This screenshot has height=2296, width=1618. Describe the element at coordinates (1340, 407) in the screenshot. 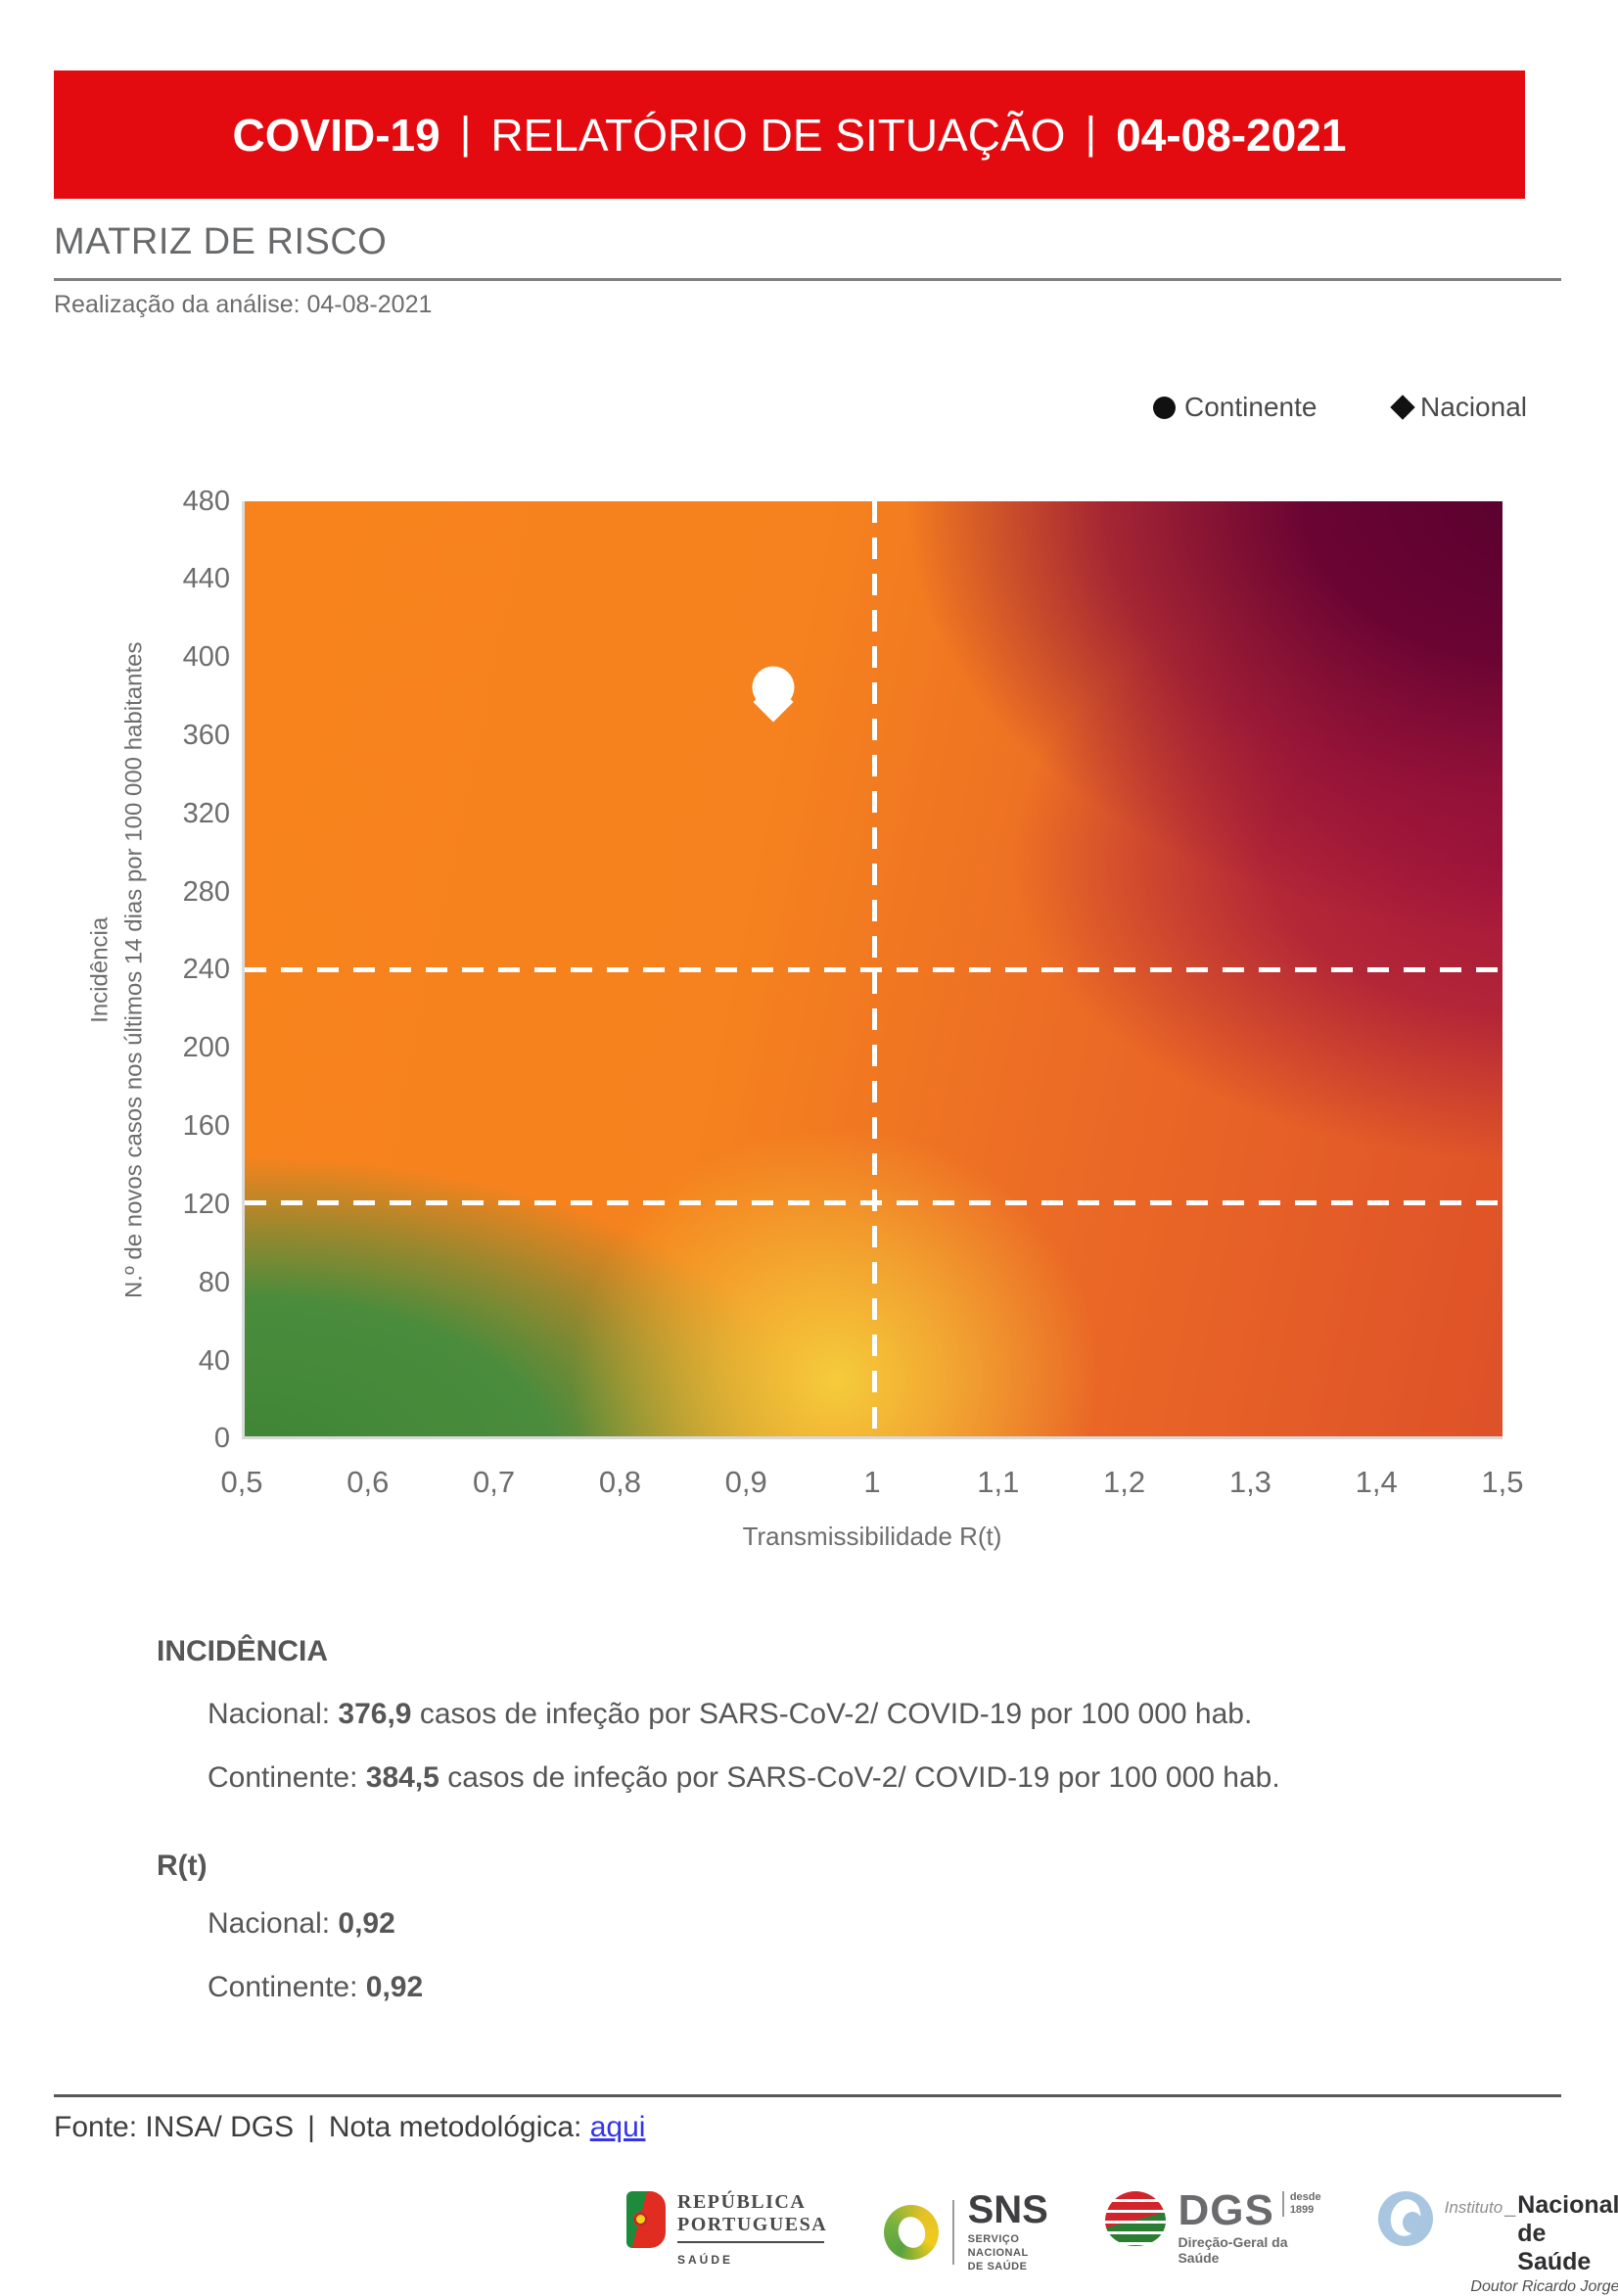

I see `chart-legend: Continente Nacional` at that location.